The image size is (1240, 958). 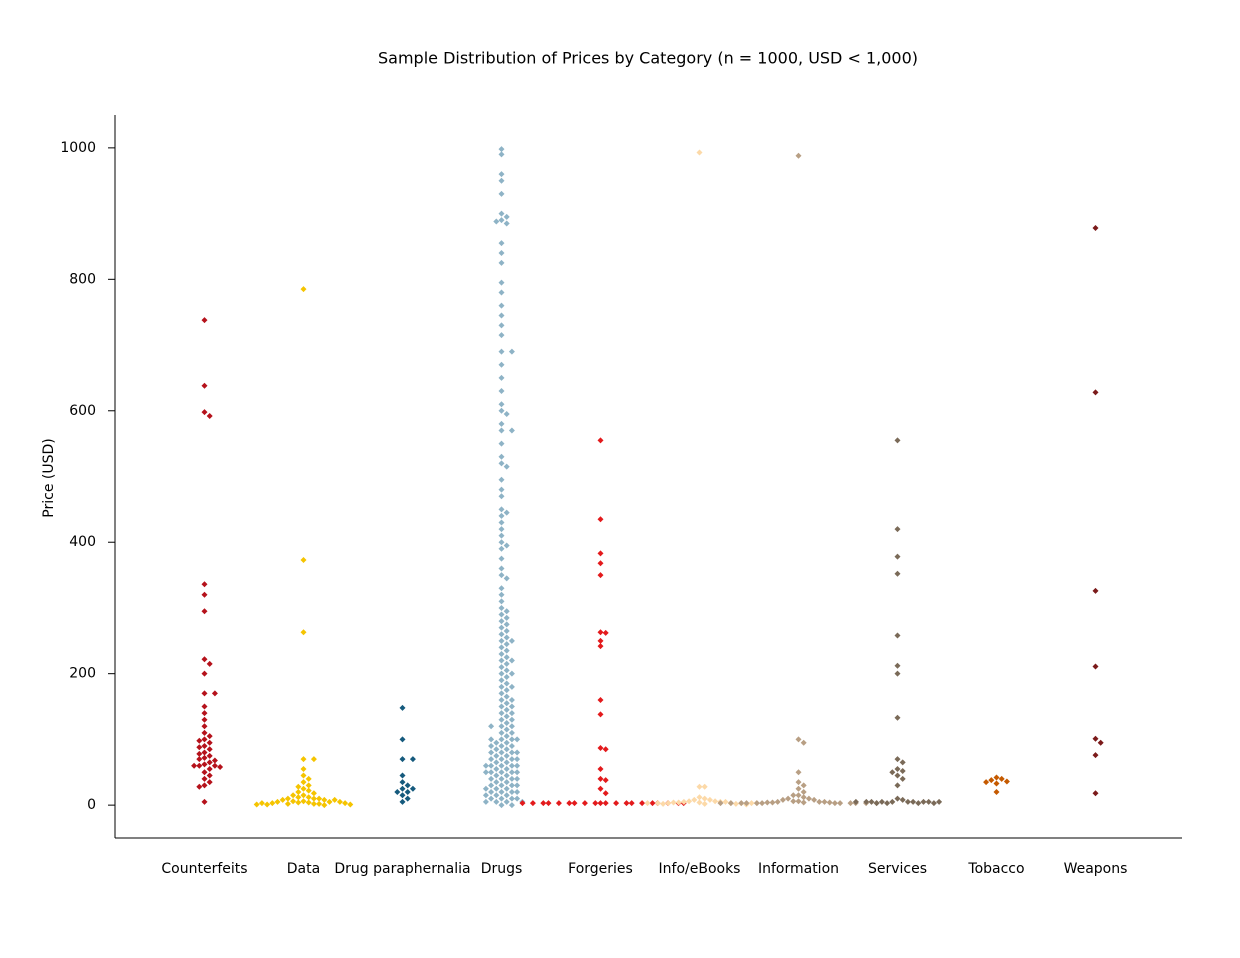 What do you see at coordinates (82, 411) in the screenshot?
I see `y-tick-label: 600` at bounding box center [82, 411].